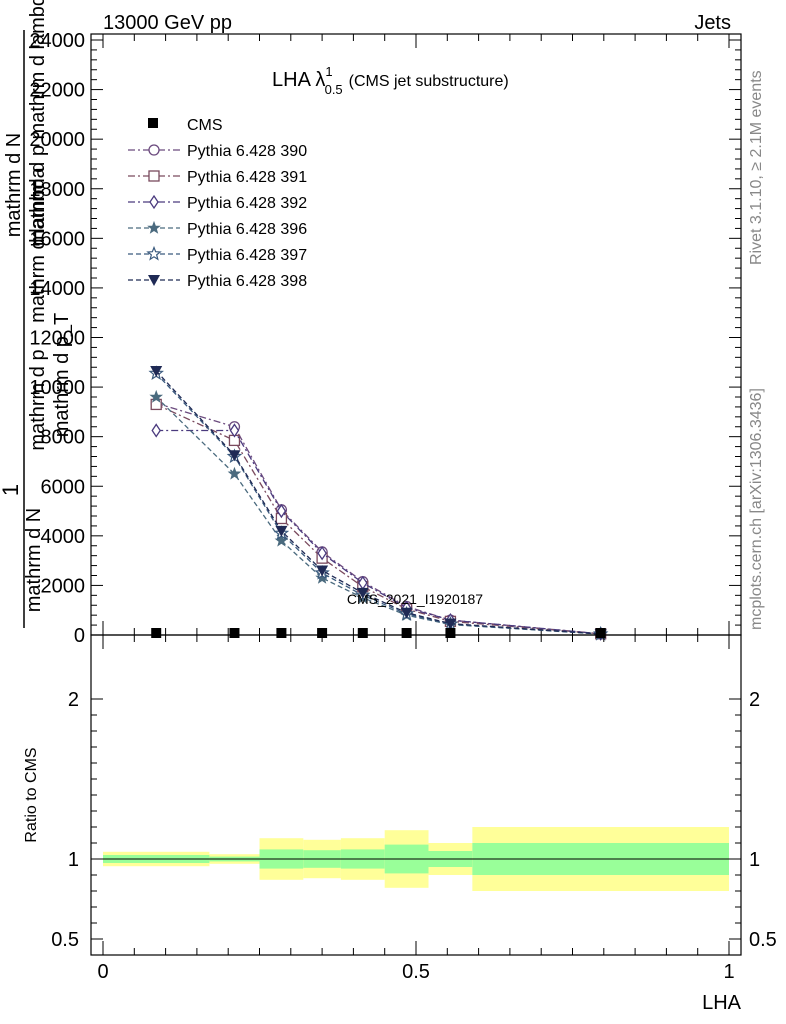  What do you see at coordinates (728, 972) in the screenshot?
I see `x-tick-label: 1` at bounding box center [728, 972].